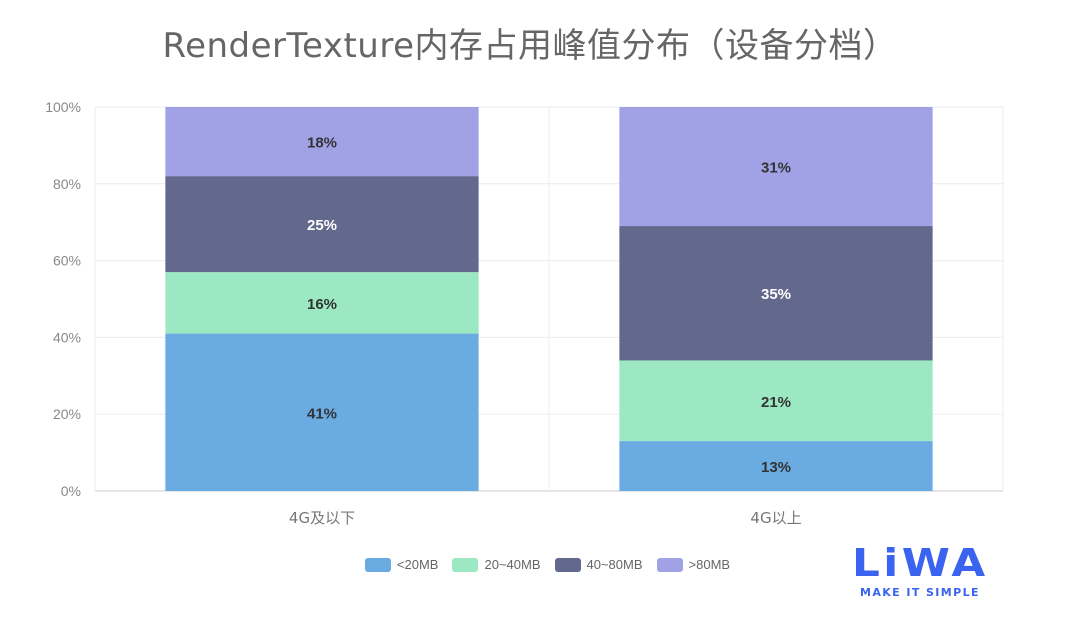 Image resolution: width=1080 pixels, height=619 pixels. Describe the element at coordinates (67, 414) in the screenshot. I see `y-tick-label: 20%` at that location.